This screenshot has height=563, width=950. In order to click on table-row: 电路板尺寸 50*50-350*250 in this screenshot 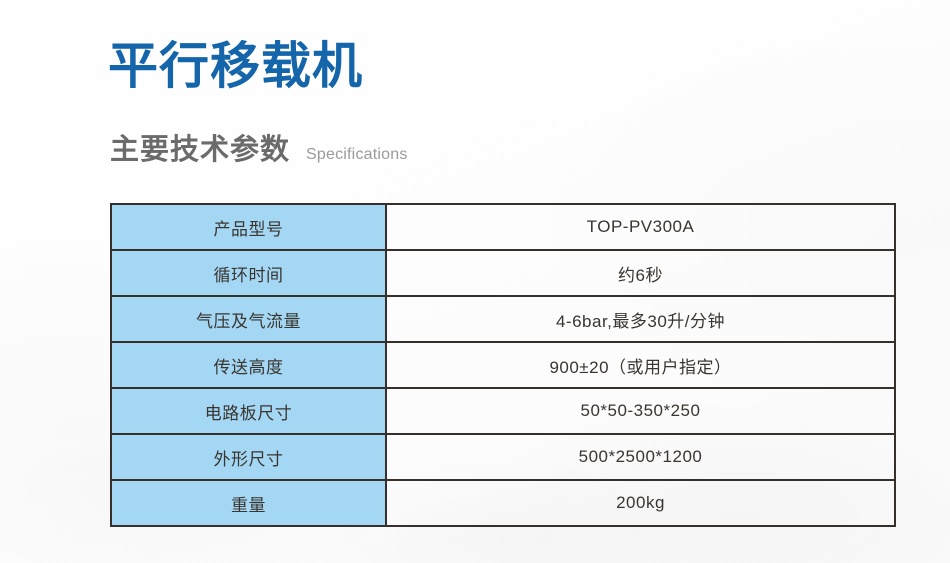, I will do `click(503, 411)`.